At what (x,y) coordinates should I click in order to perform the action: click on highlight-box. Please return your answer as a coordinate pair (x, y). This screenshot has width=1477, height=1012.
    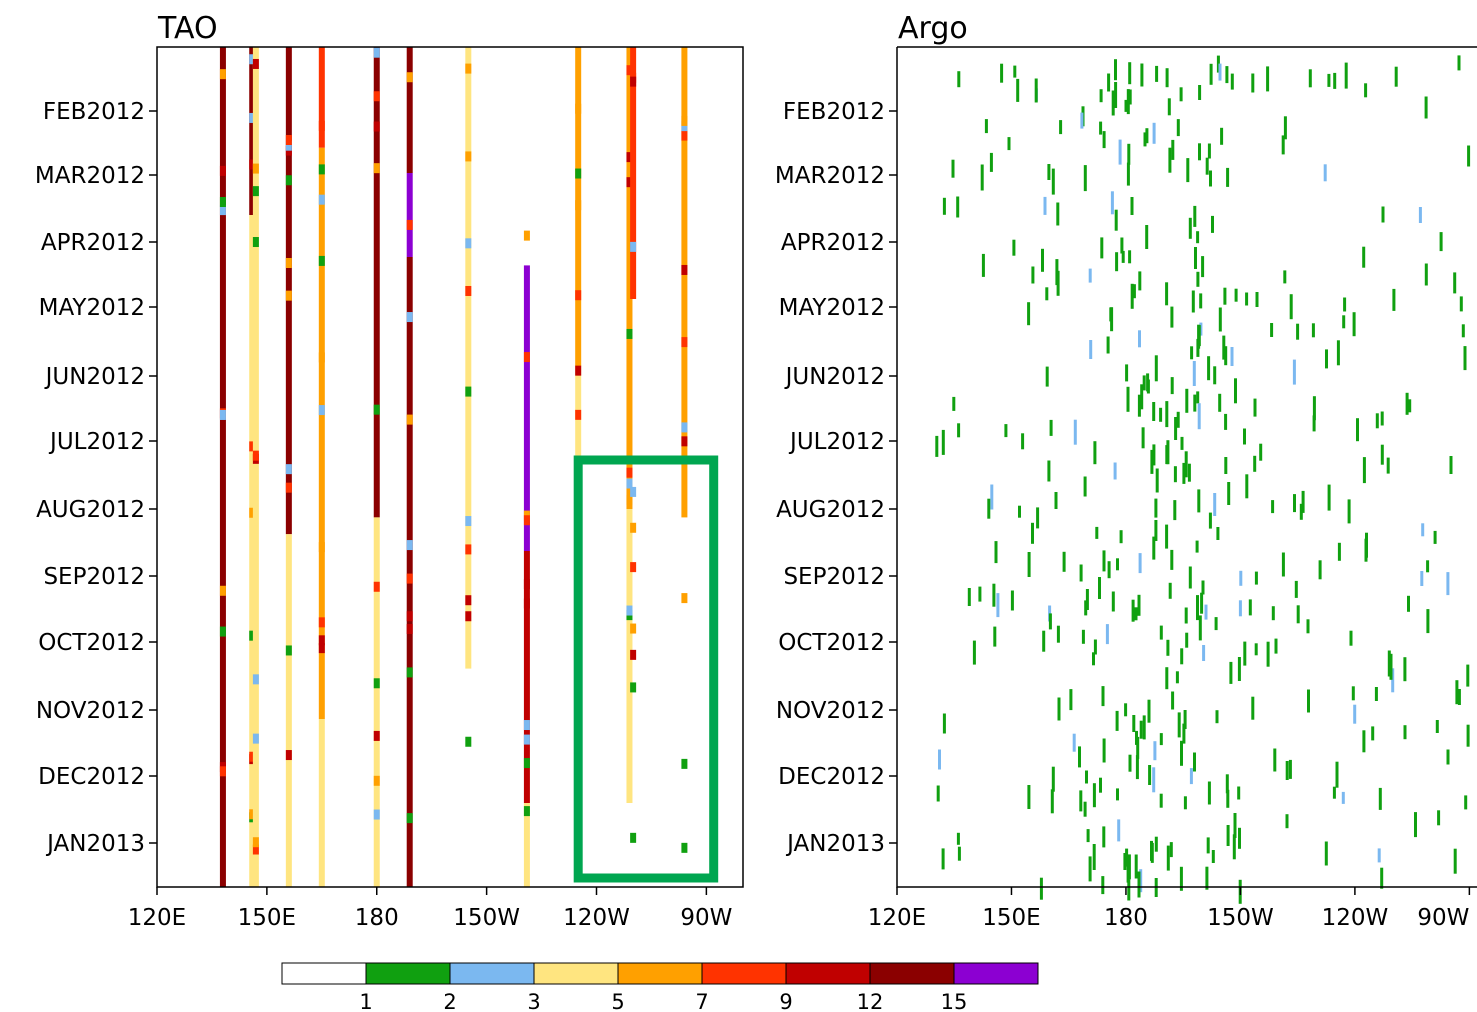
    Looking at the image, I should click on (646, 669).